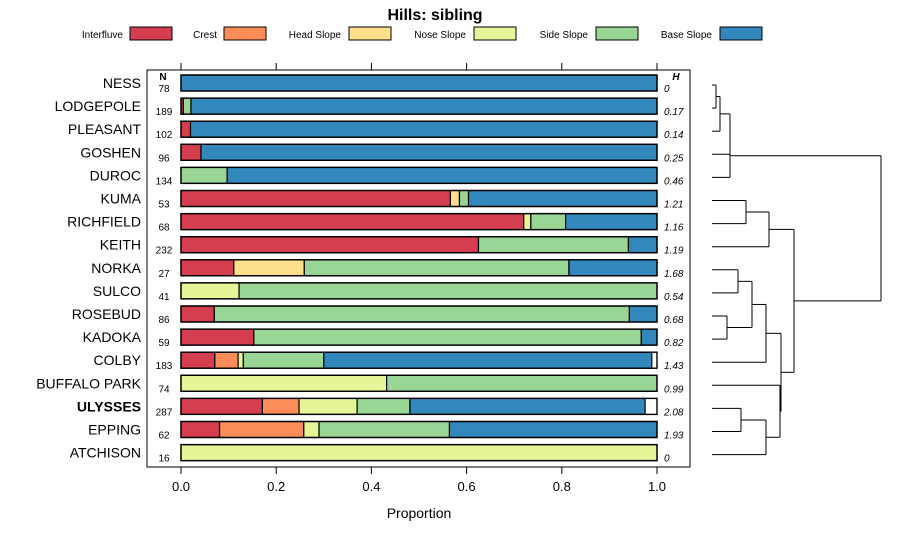 This screenshot has height=540, width=900. I want to click on category-label: EPPING, so click(114, 430).